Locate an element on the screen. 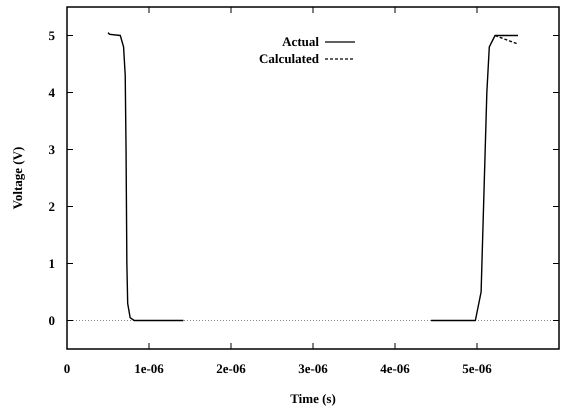 The width and height of the screenshot is (570, 413). y-tick-label: 0 is located at coordinates (51, 320).